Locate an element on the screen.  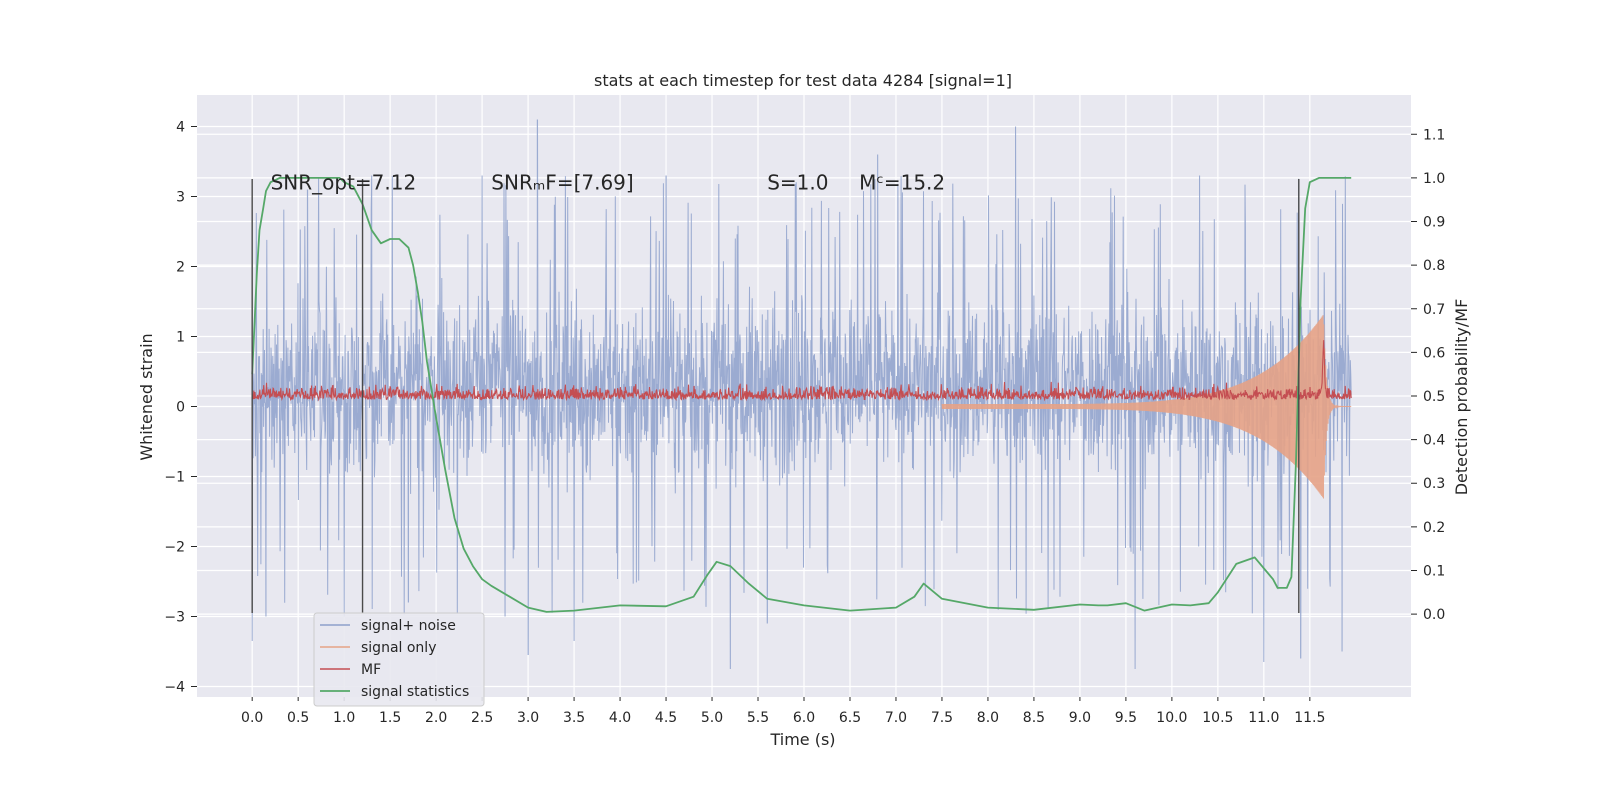
x-tick-label: 6.0 is located at coordinates (804, 718).